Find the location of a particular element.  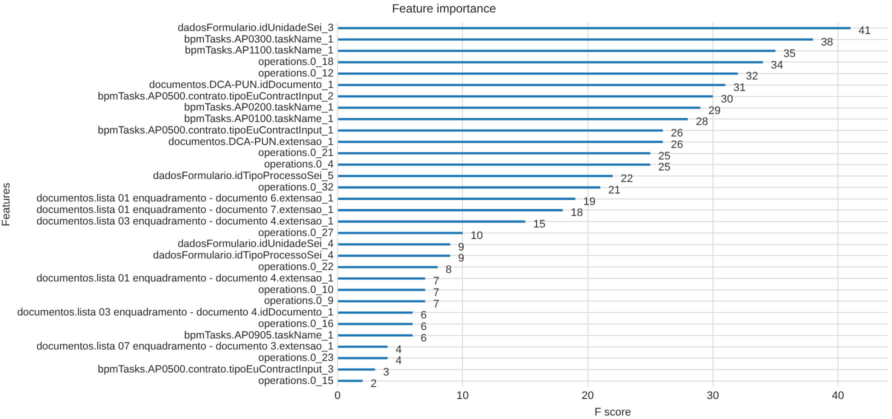

x-tick-label: 30 is located at coordinates (712, 396).